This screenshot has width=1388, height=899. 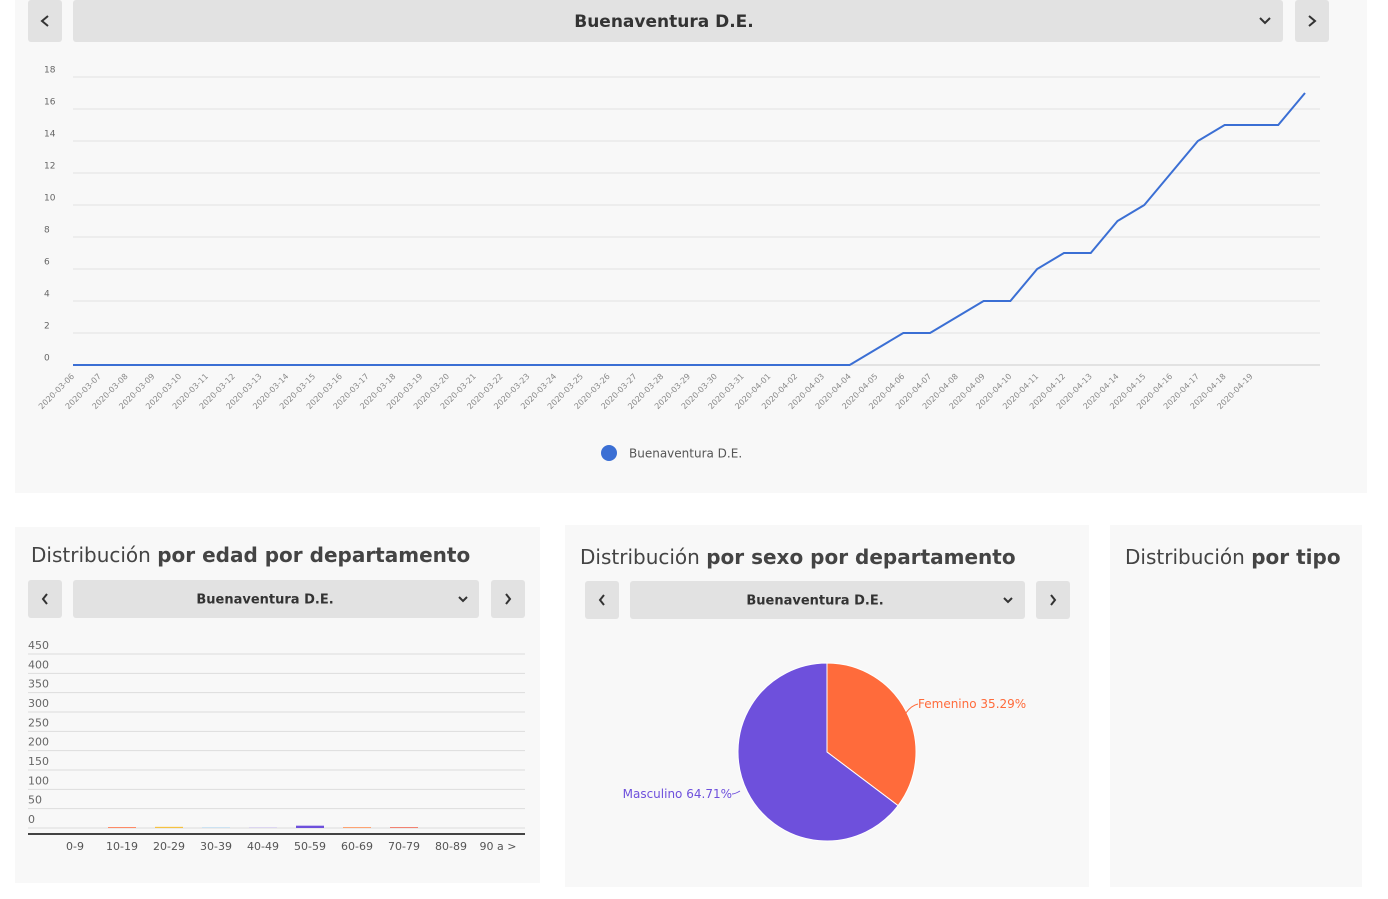 I want to click on y-tick-label: 12, so click(x=49, y=167).